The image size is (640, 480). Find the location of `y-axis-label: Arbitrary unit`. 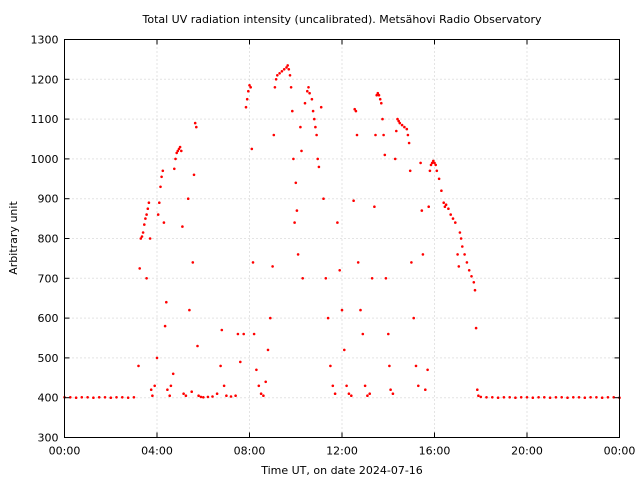

y-axis-label: Arbitrary unit is located at coordinates (13, 238).